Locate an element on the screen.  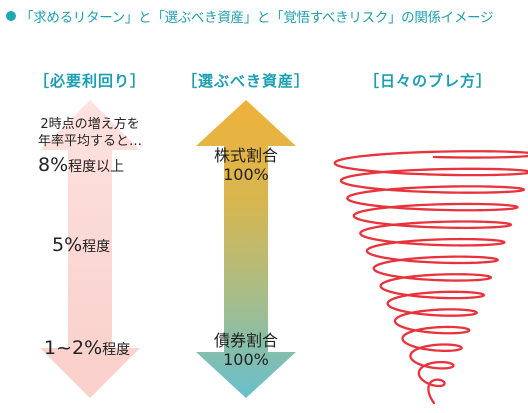
return-level-high: 8%程度以上 is located at coordinates (81, 165).